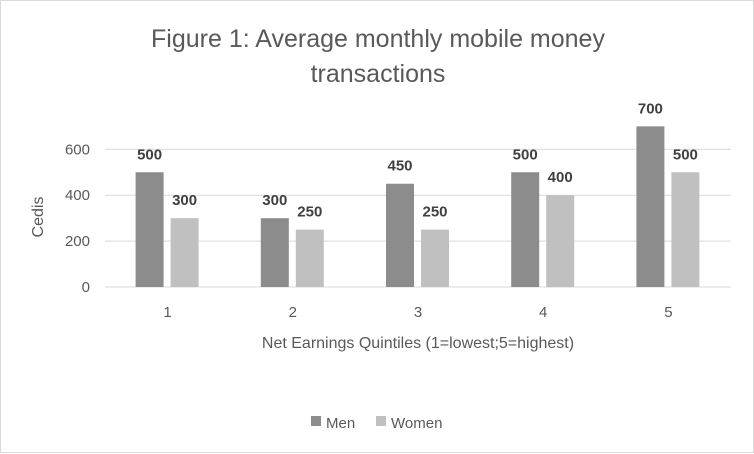 The height and width of the screenshot is (454, 754). I want to click on y-tick-label: 400, so click(77, 195).